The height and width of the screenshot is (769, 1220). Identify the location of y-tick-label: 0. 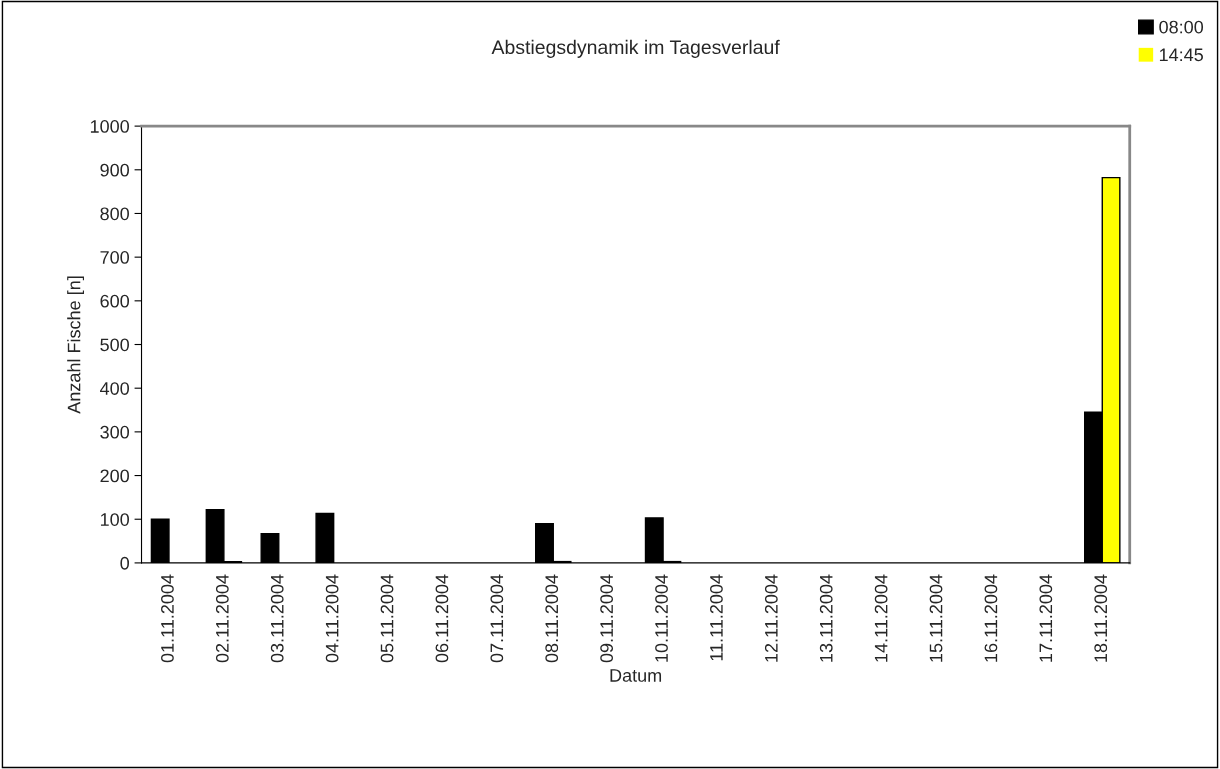
(125, 563).